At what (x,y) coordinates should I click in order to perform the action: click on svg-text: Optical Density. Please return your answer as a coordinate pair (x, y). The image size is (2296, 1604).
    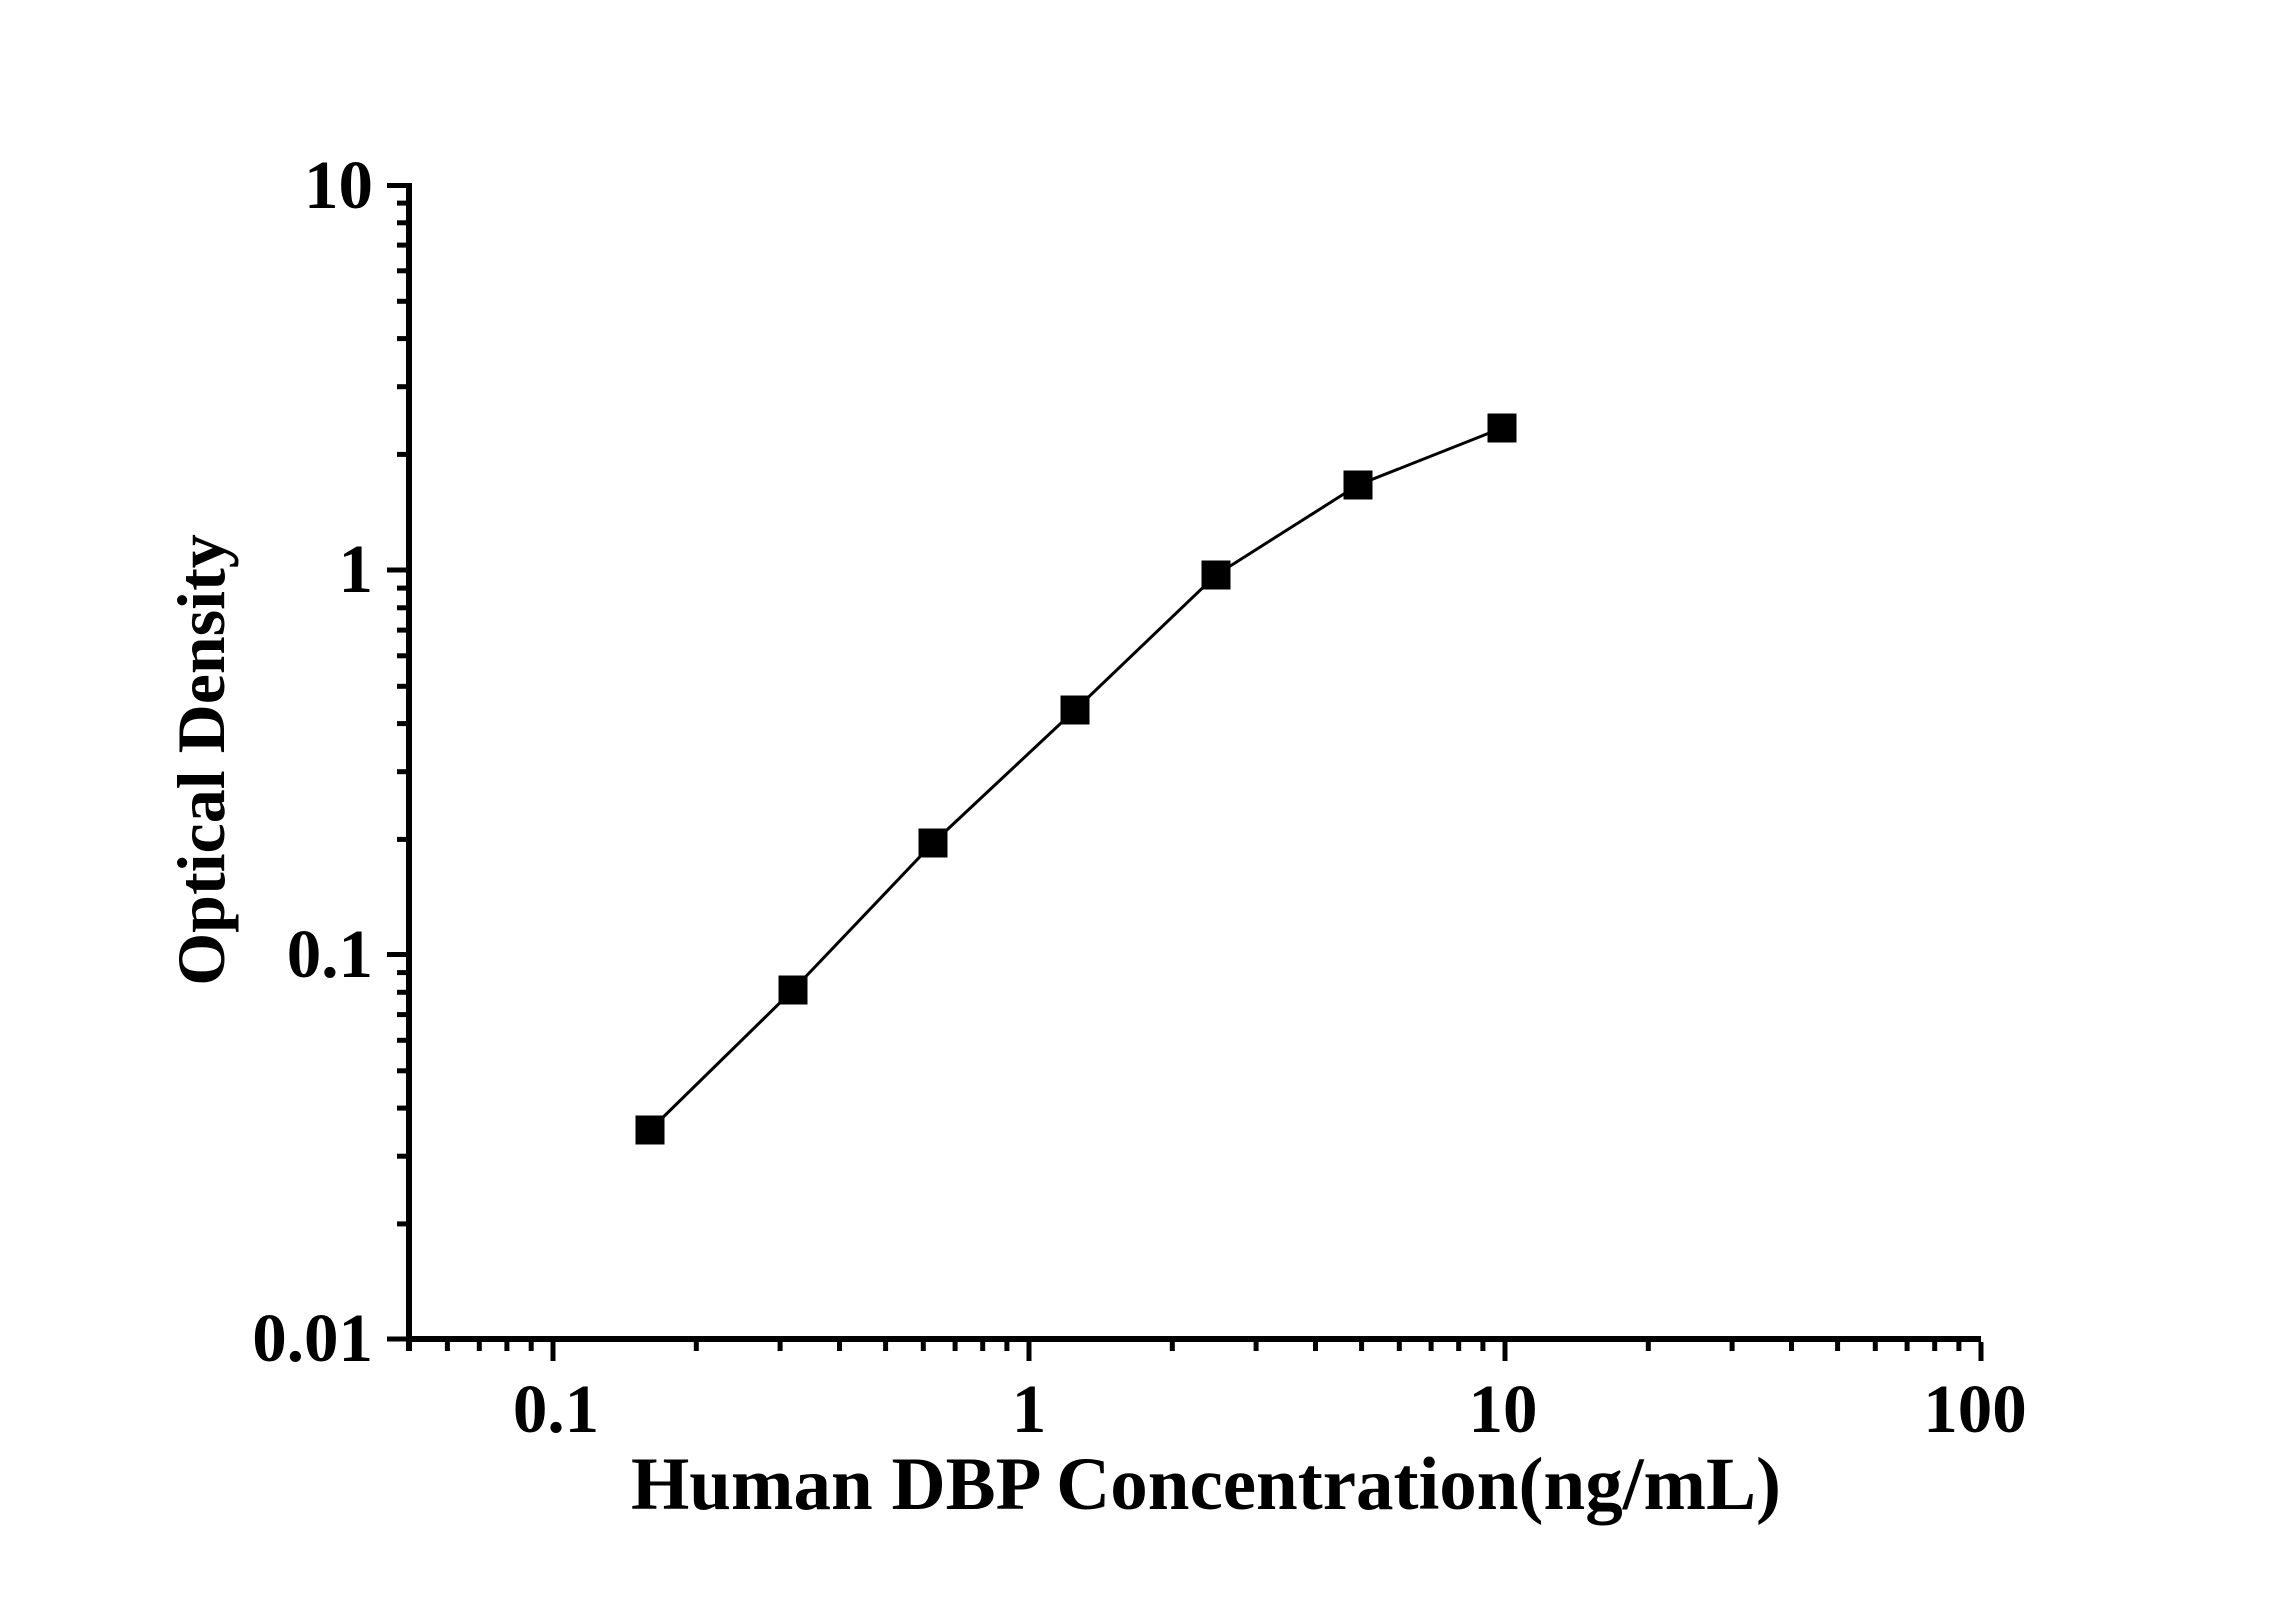
    Looking at the image, I should click on (201, 759).